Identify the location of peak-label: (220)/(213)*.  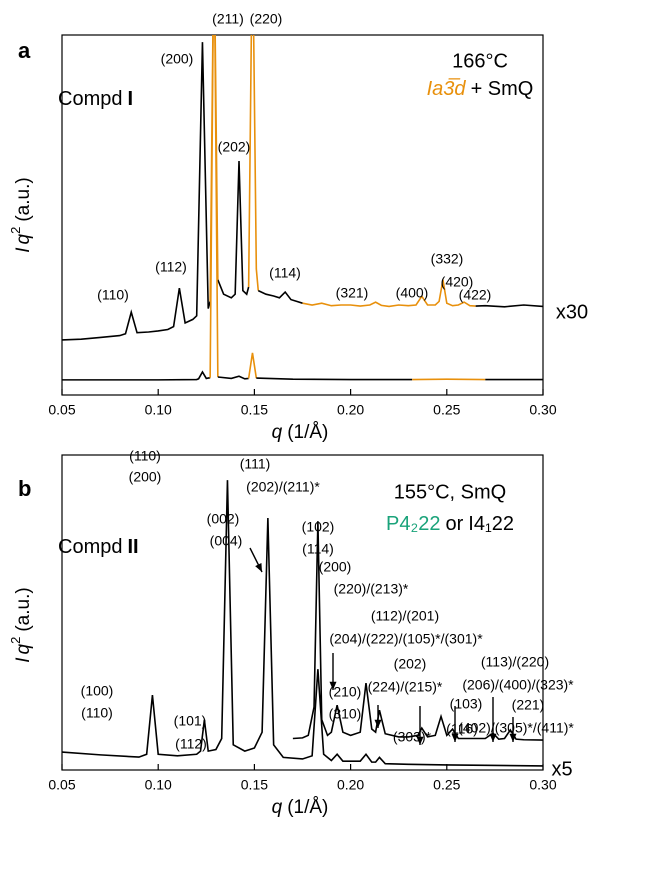
(371, 589).